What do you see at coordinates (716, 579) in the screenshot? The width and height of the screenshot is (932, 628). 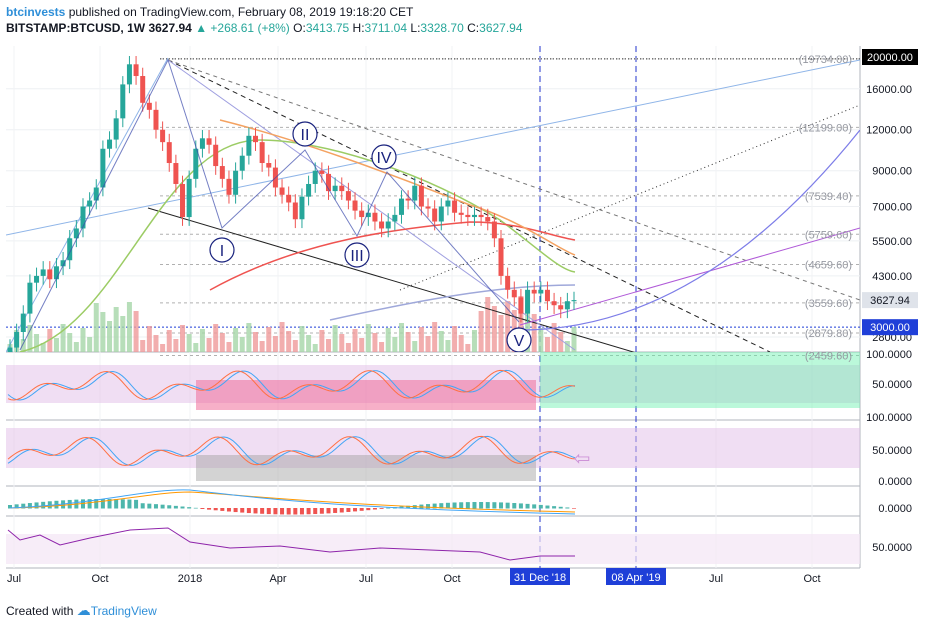 I see `x-tick-label: Jul` at bounding box center [716, 579].